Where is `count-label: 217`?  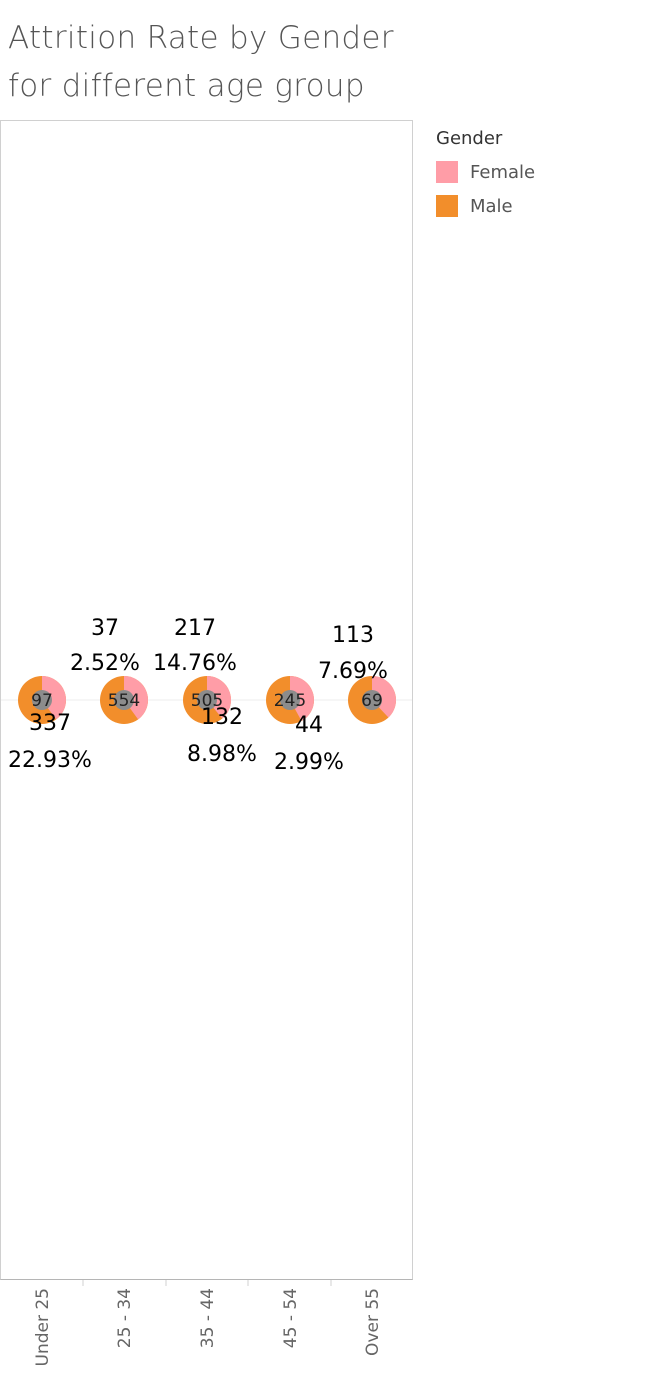 count-label: 217 is located at coordinates (195, 628).